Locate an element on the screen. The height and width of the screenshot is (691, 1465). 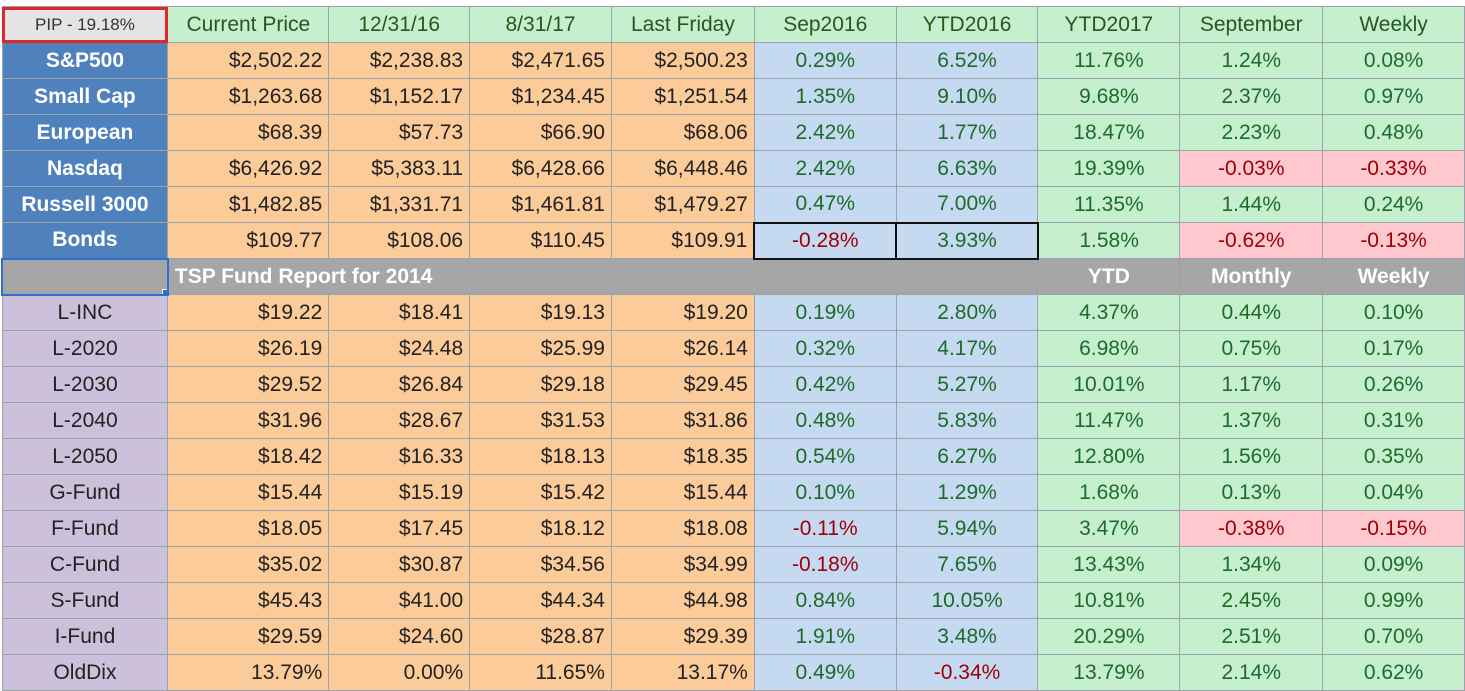
ytd2017-cell: 13.79% is located at coordinates (1109, 672).